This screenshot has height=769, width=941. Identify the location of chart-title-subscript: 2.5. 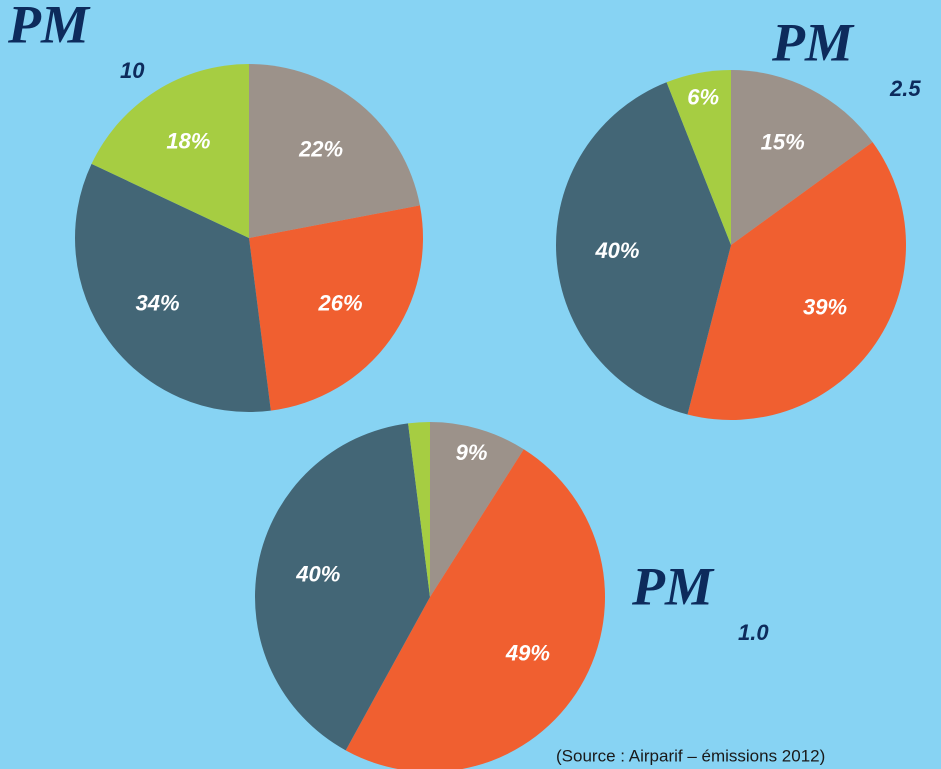
(905, 88).